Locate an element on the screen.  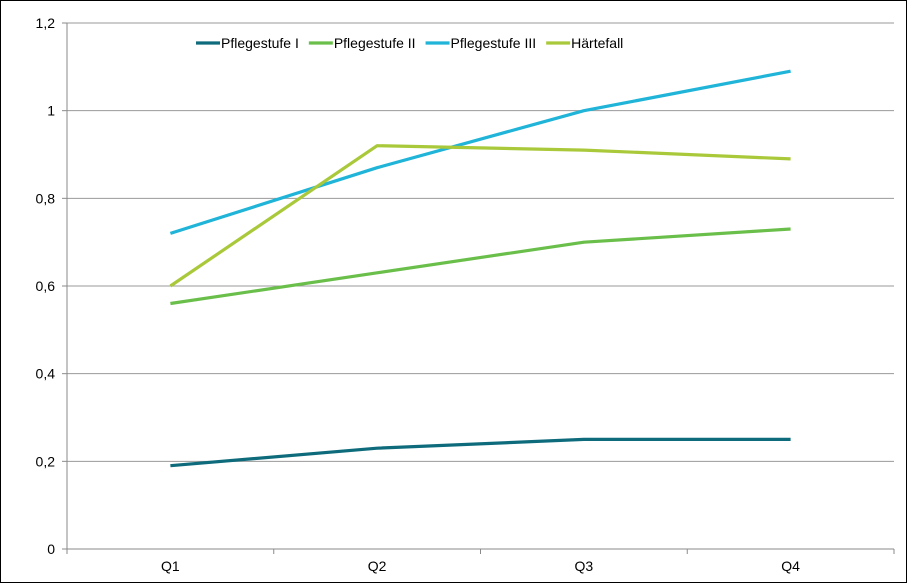
legend-label: Pflegestufe I is located at coordinates (260, 43).